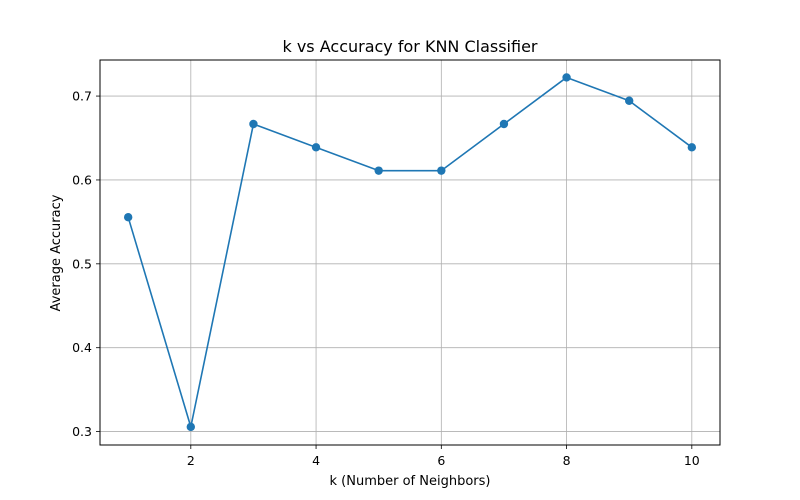 The width and height of the screenshot is (800, 500). Describe the element at coordinates (692, 460) in the screenshot. I see `x-tick-label: 10` at that location.